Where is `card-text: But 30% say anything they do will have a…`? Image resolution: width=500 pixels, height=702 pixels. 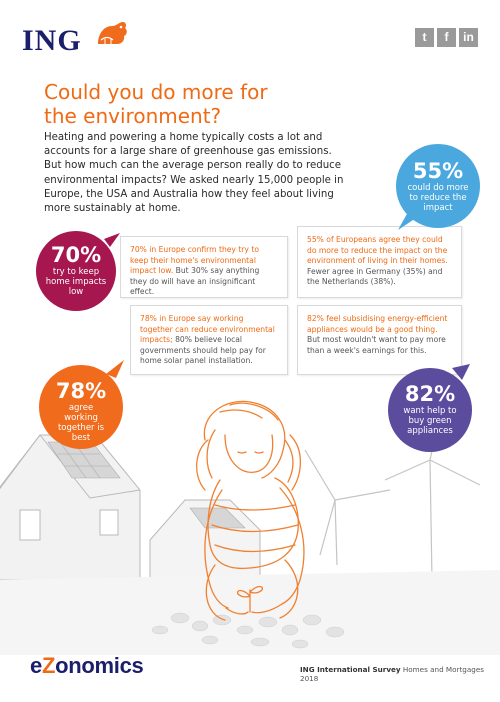
card-text: But 30% say anything they do will have a… is located at coordinates (195, 281).